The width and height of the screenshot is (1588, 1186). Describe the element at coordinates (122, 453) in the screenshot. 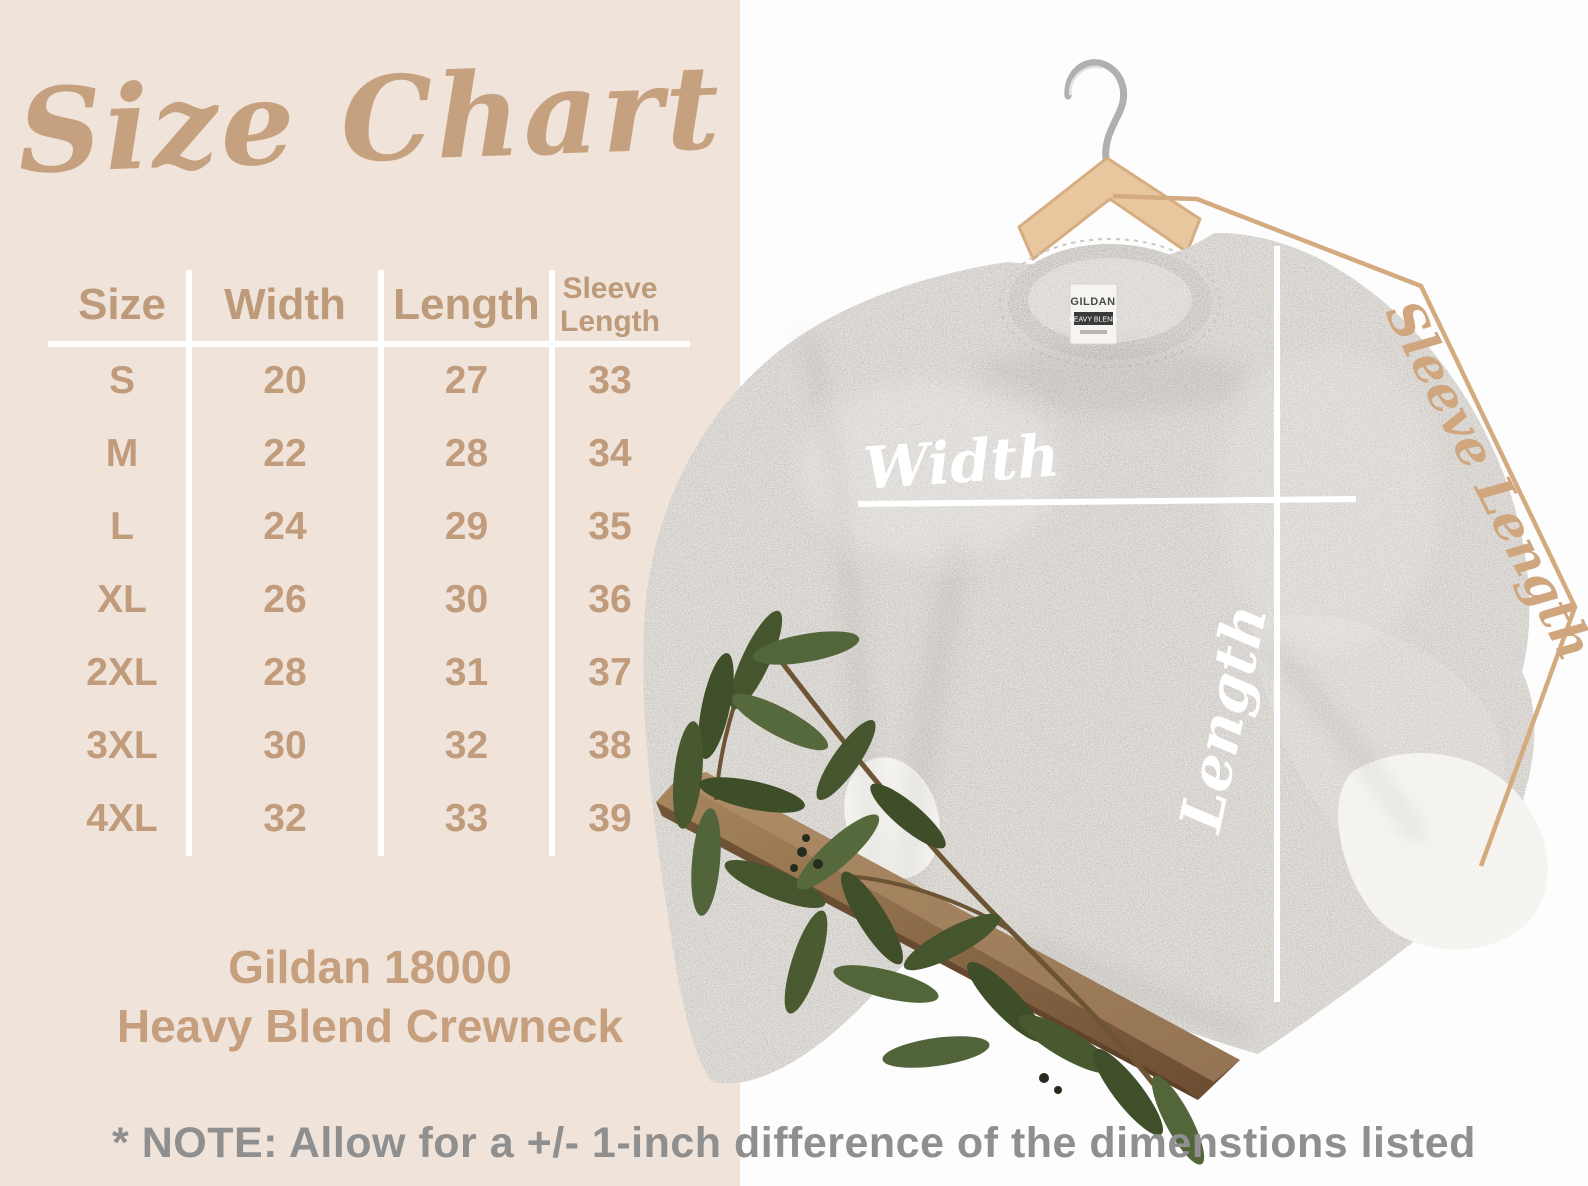

I see `table-cell: M` at that location.